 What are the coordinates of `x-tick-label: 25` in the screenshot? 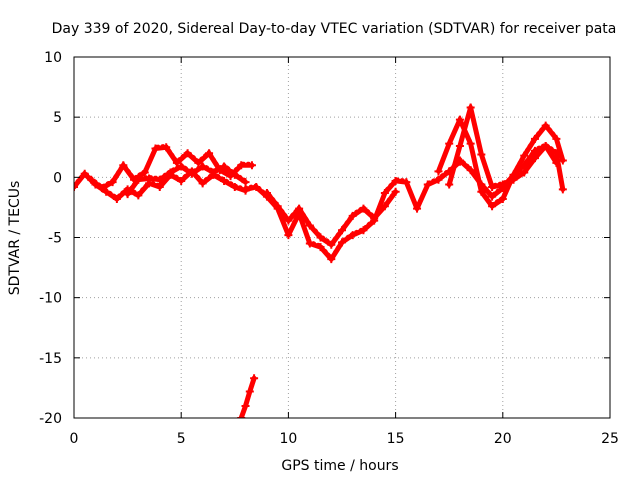 It's located at (610, 439).